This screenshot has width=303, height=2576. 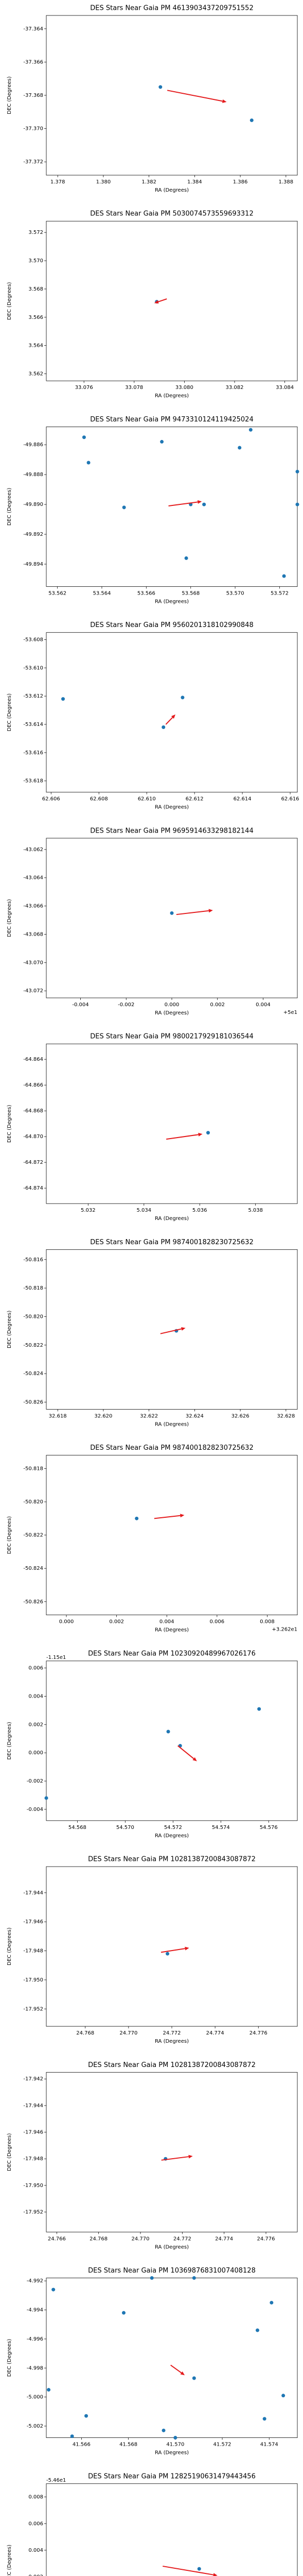 I want to click on x-tick-label: 1.382, so click(x=148, y=182).